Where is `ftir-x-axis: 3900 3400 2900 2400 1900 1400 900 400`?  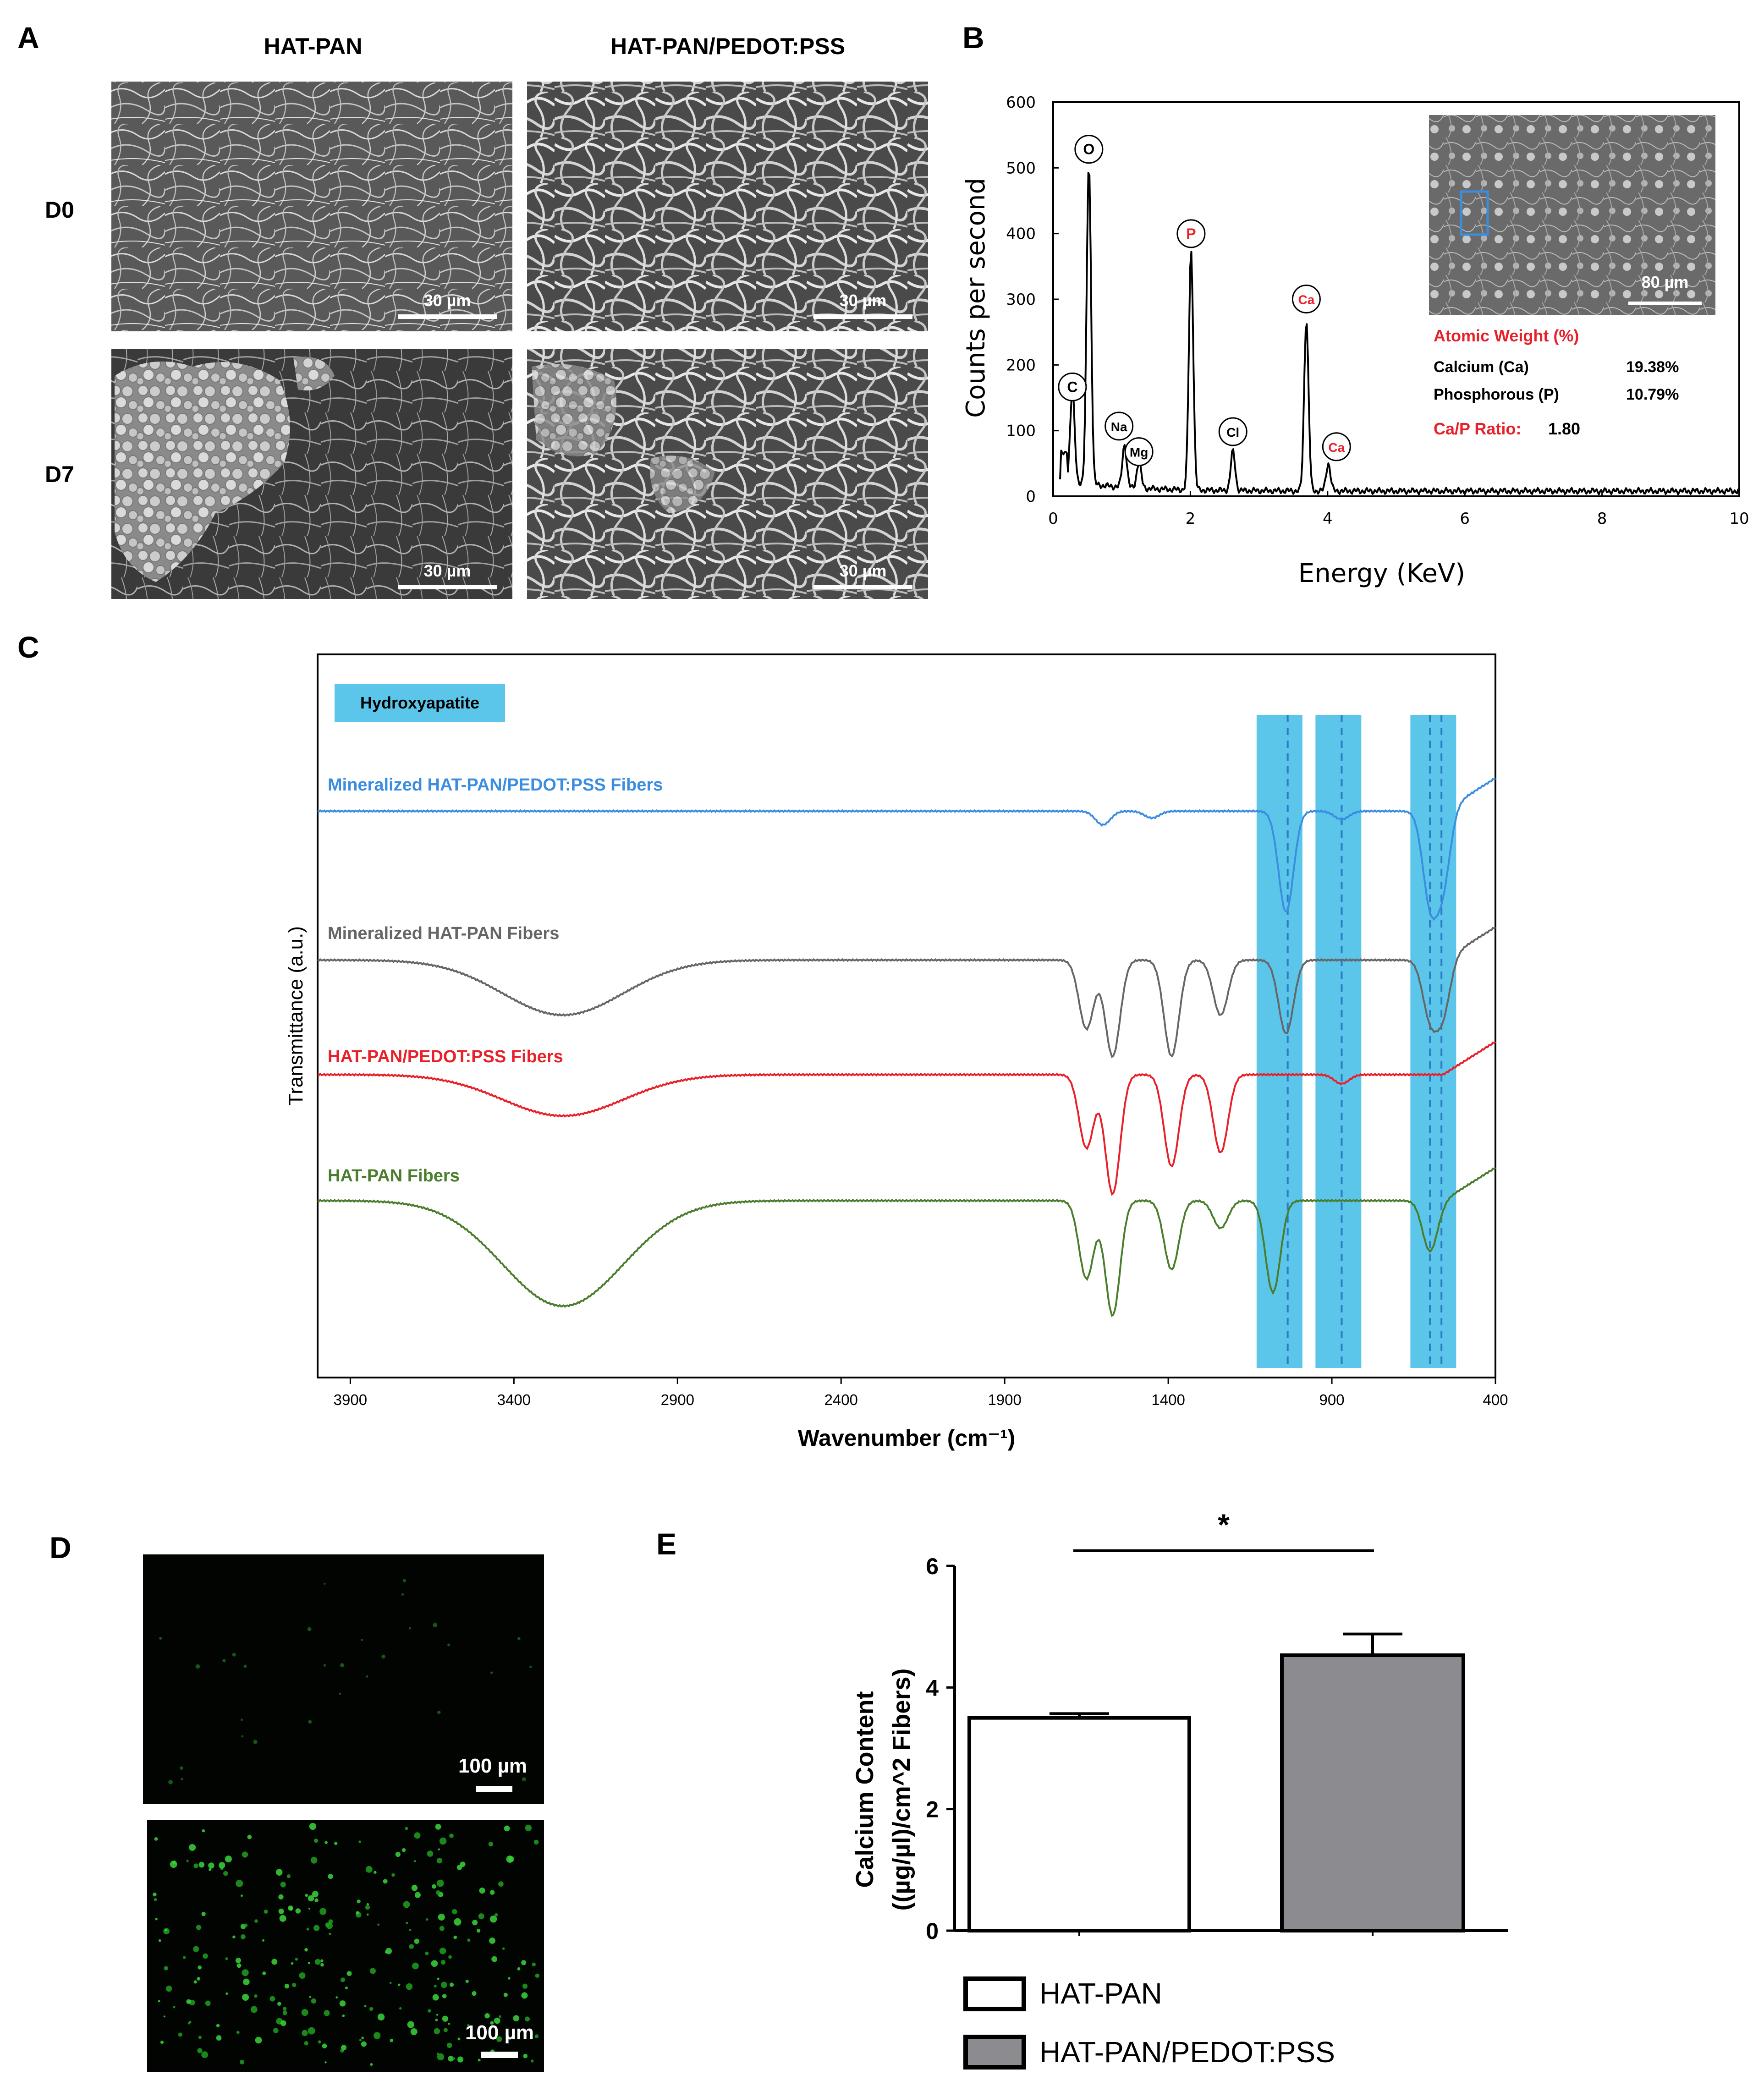 ftir-x-axis: 3900 3400 2900 2400 1900 1400 900 400 is located at coordinates (921, 1393).